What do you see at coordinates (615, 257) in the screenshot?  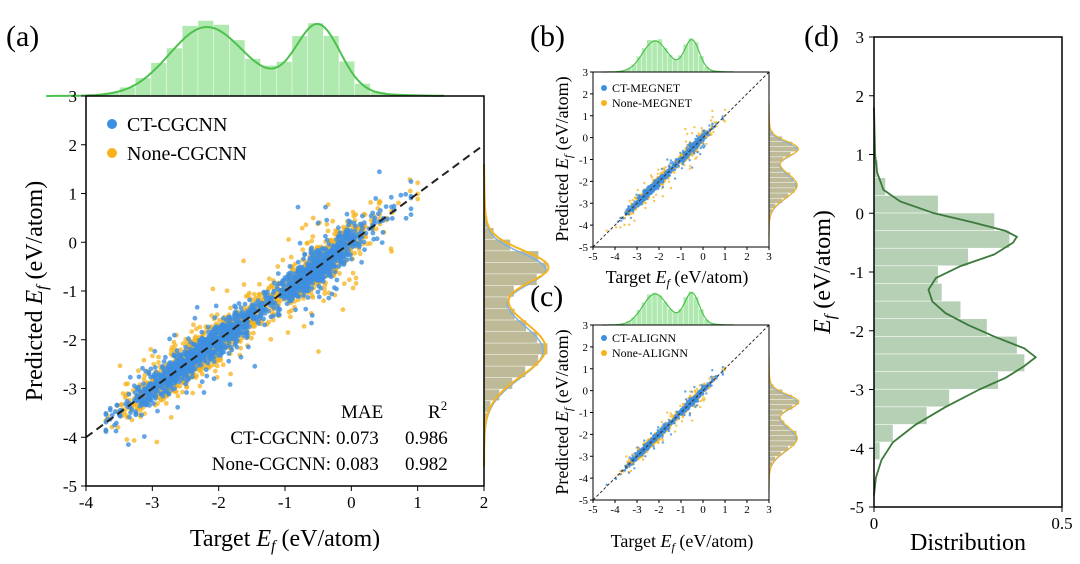 I see `x-tick-label: -4` at bounding box center [615, 257].